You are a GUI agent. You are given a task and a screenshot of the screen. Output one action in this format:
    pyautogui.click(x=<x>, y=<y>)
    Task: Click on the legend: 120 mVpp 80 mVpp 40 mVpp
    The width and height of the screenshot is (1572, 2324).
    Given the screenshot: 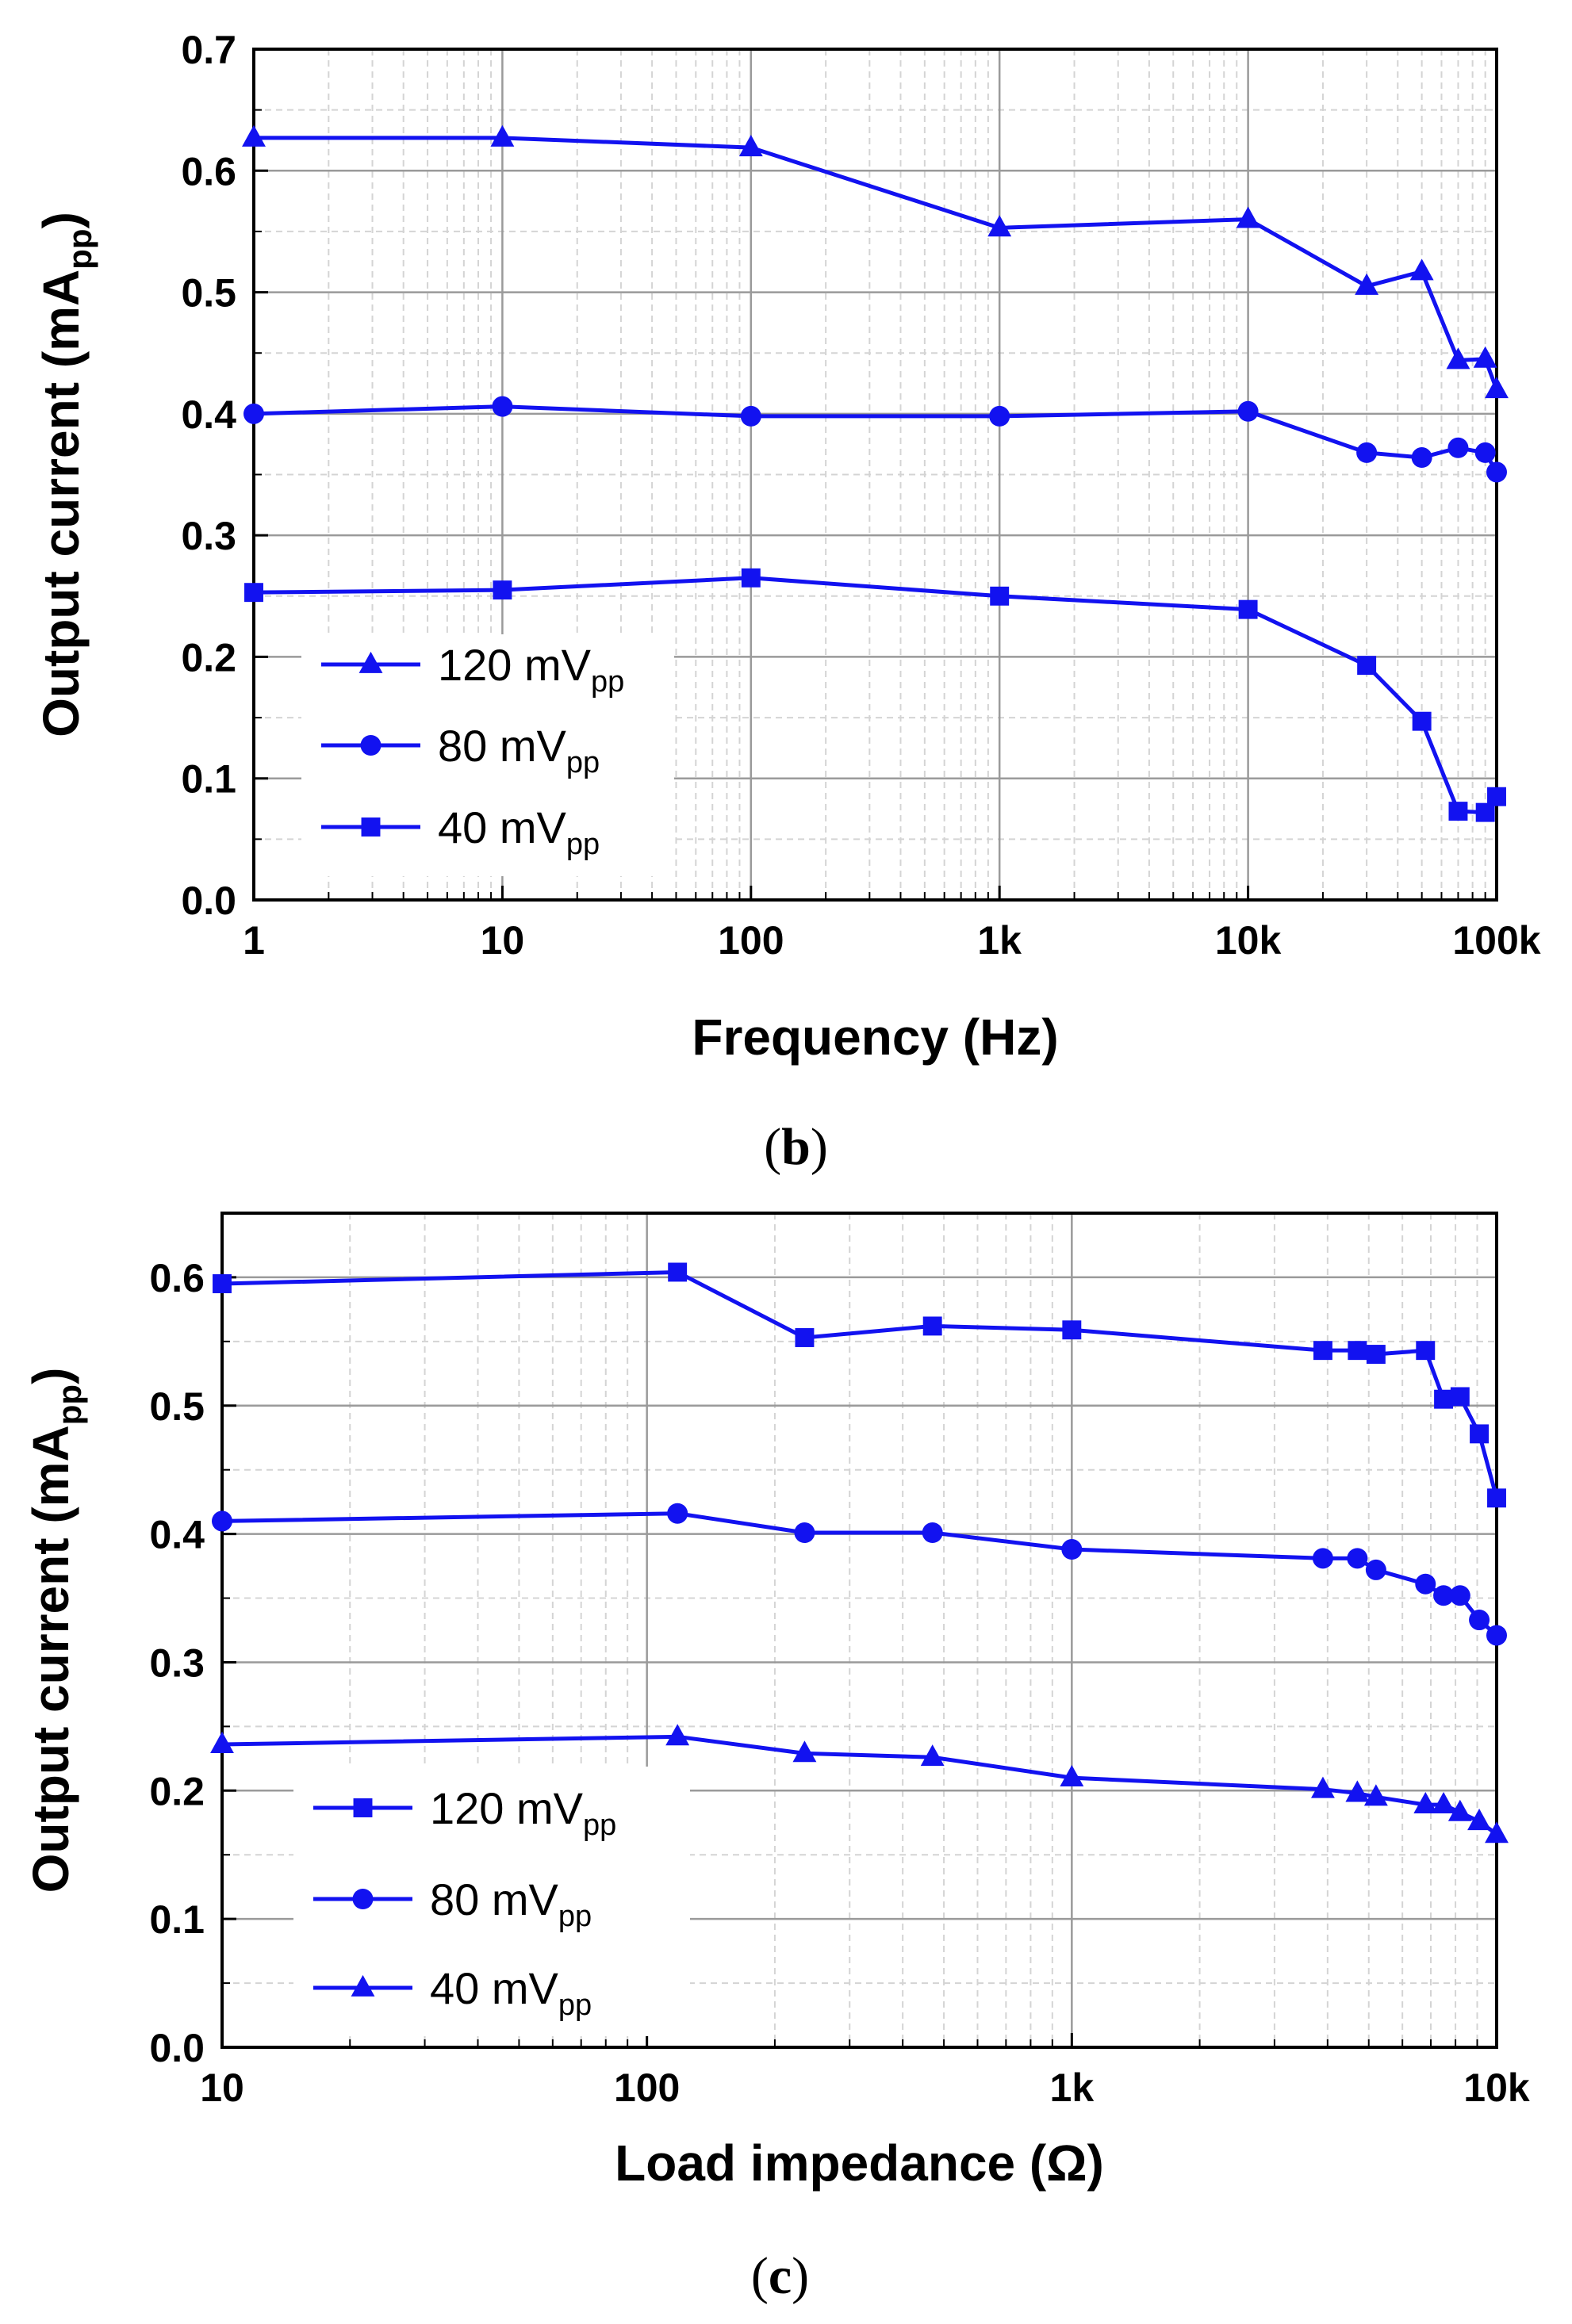 What is the action you would take?
    pyautogui.click(x=491, y=1902)
    